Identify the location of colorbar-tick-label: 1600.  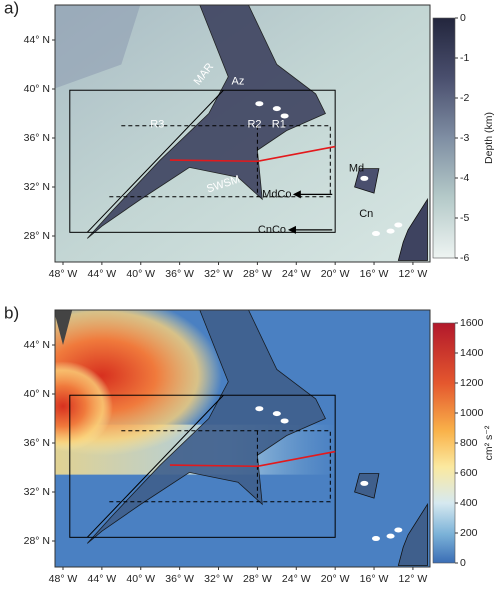
(472, 323).